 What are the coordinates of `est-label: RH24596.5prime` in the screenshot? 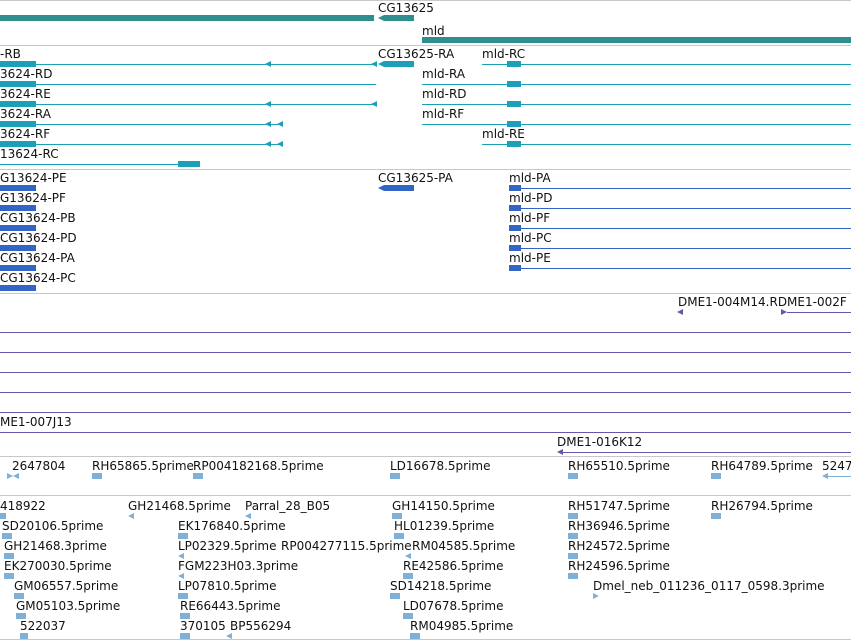 It's located at (619, 566).